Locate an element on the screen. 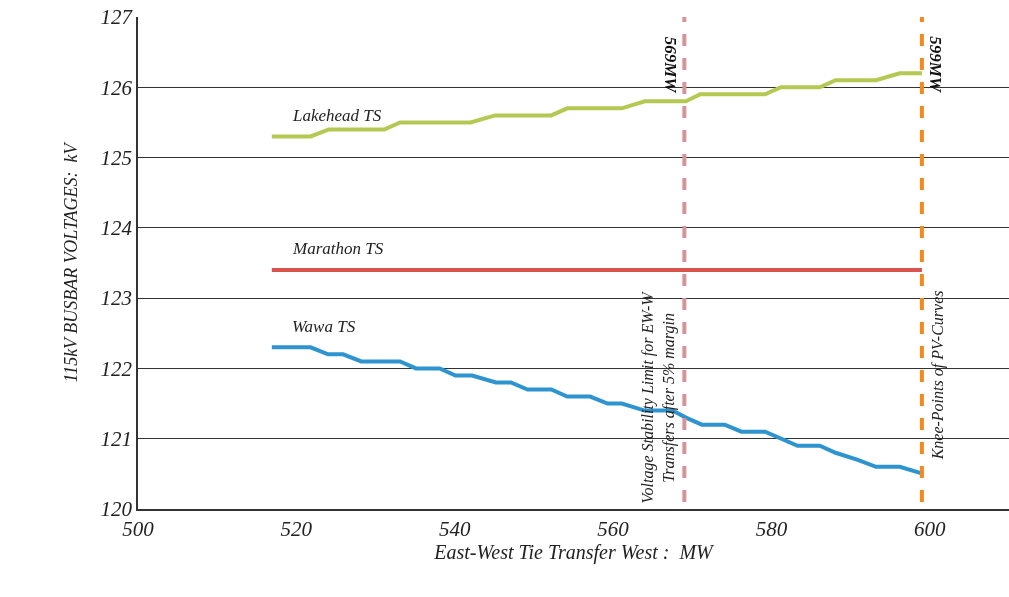 This screenshot has height=597, width=1009. y-tick-label: 122 is located at coordinates (116, 368).